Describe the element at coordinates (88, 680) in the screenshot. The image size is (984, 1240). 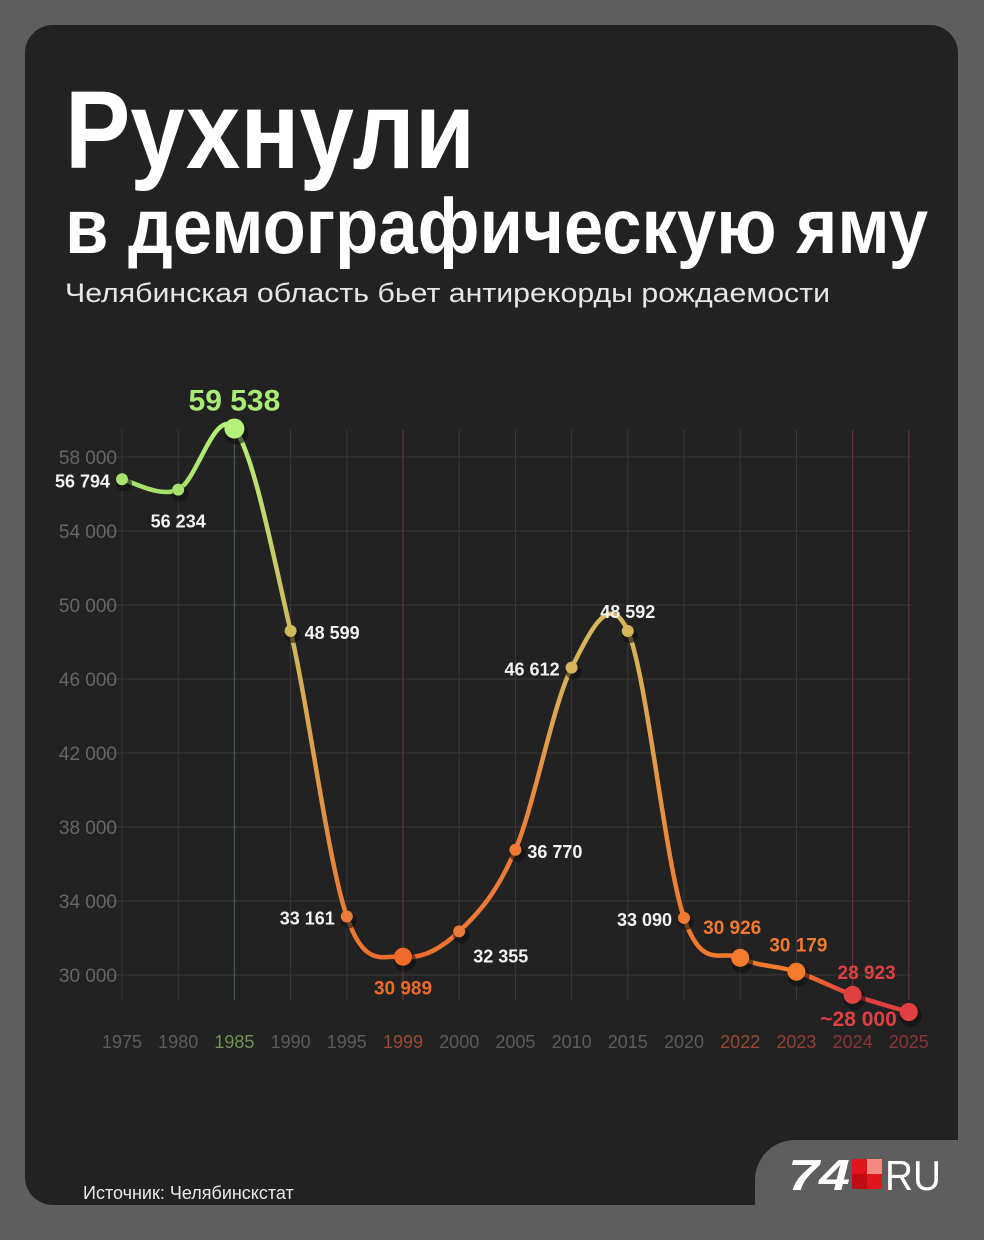
I see `y-tick-label: 46 000` at that location.